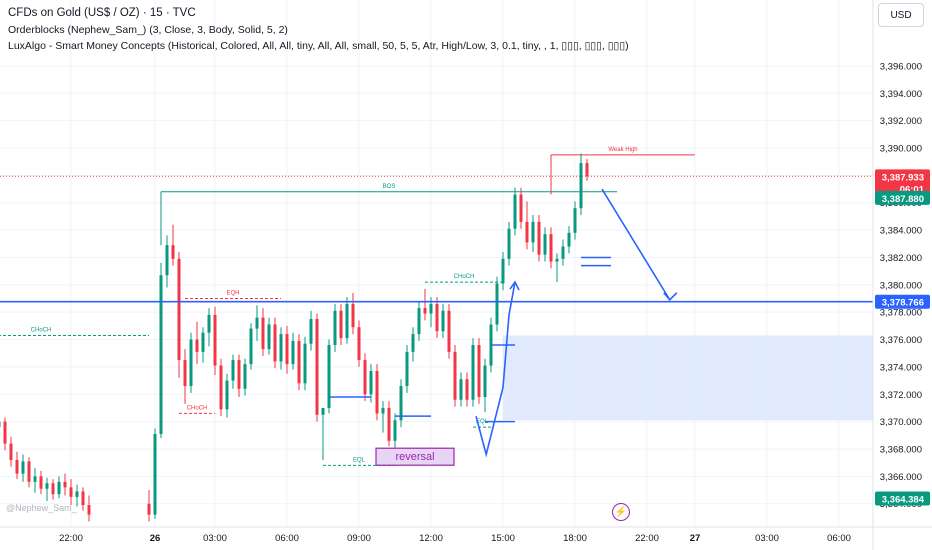 The width and height of the screenshot is (932, 550). I want to click on x-tick-label: 15:00, so click(503, 538).